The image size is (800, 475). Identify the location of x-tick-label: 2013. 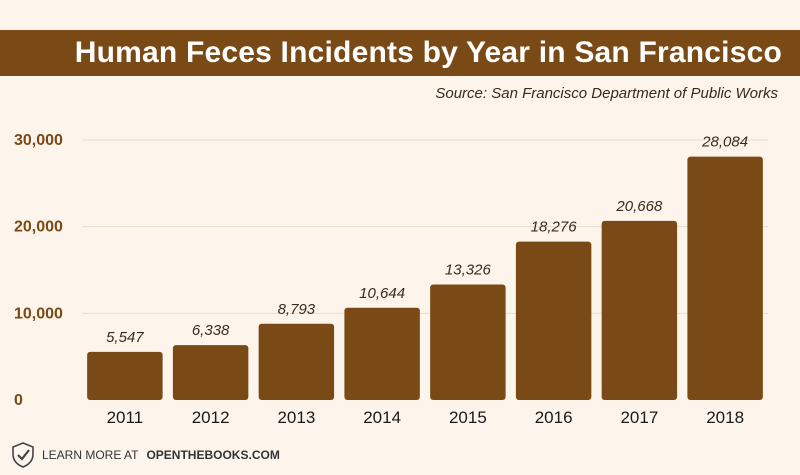
(296, 417).